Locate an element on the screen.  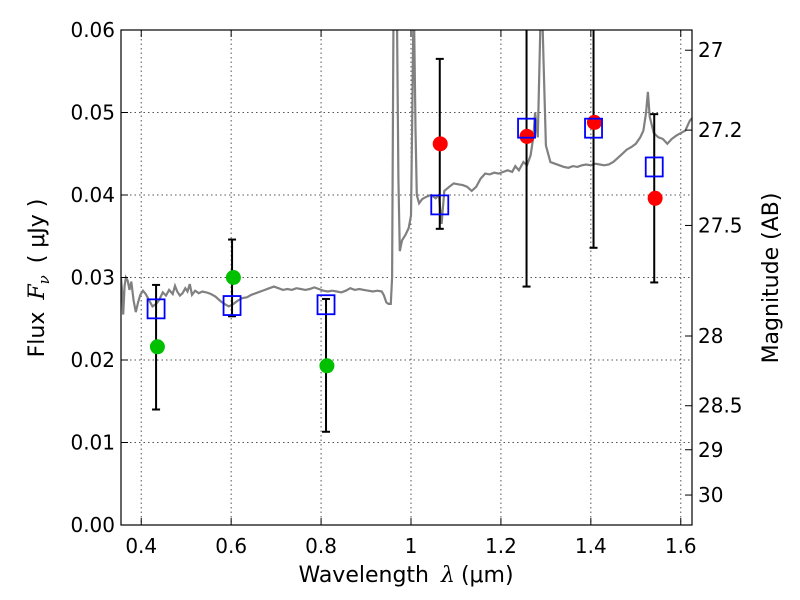
y-tick-label: 0.01 is located at coordinates (92, 443).